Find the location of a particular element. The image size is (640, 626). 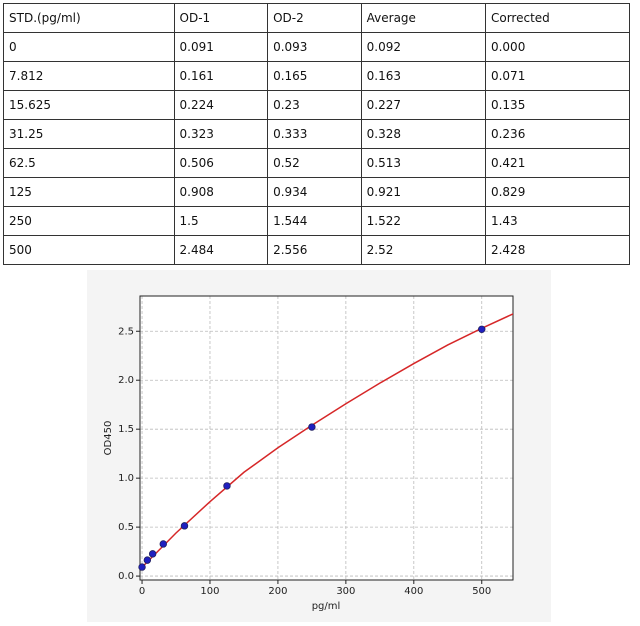

table-cell: 0.091 is located at coordinates (221, 47).